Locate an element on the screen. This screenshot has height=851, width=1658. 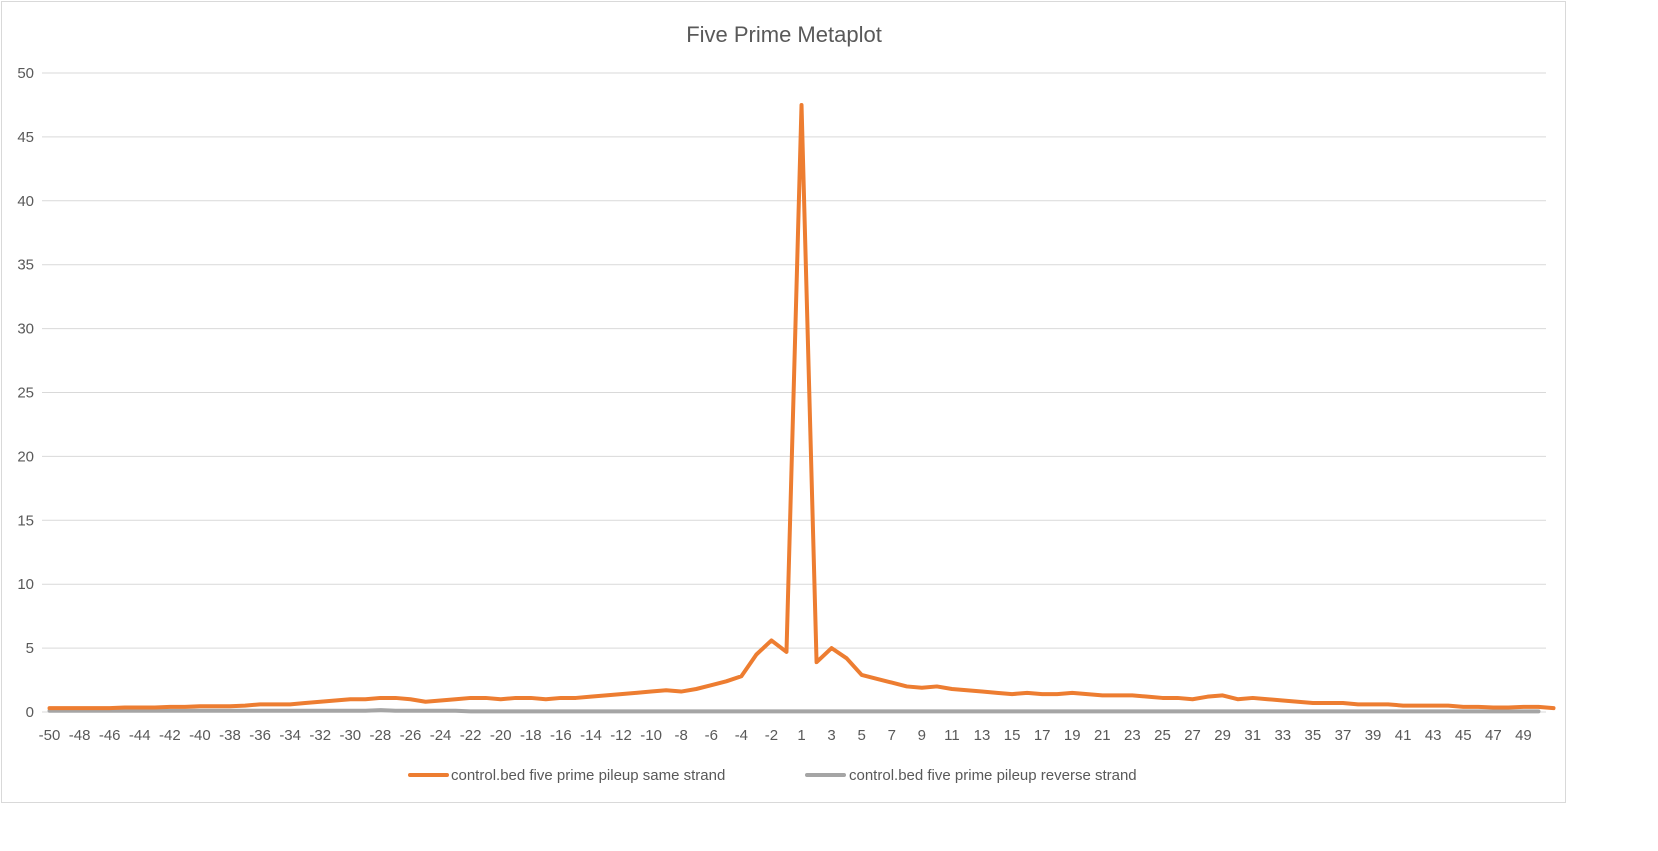
x-tick-label: -12 is located at coordinates (621, 735).